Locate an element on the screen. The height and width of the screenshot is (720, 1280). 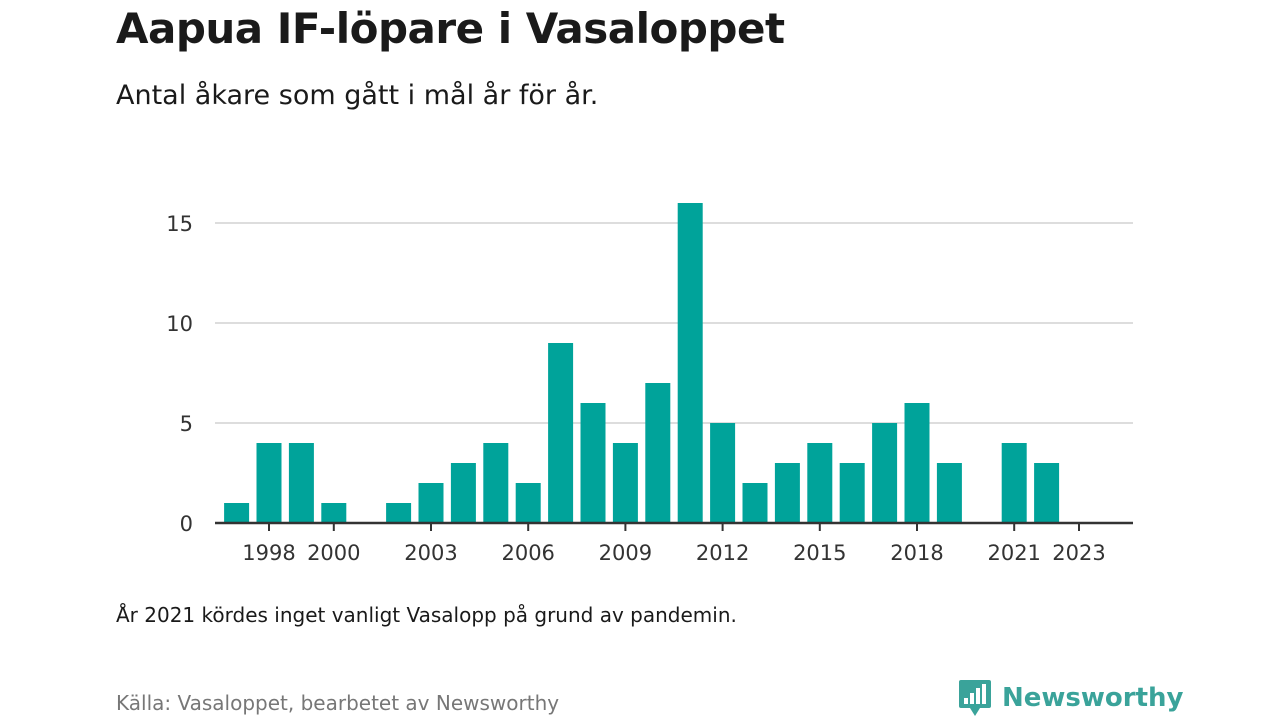
x-tick-label: 2012 is located at coordinates (722, 553).